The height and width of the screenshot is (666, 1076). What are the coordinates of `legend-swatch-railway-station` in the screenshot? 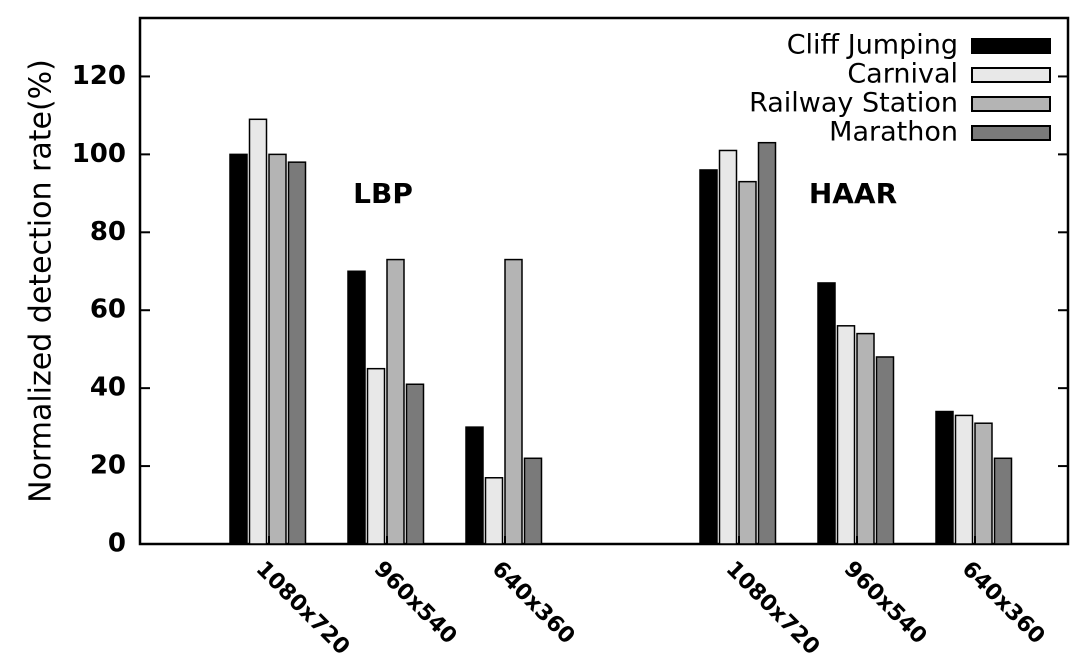 It's located at (1011, 104).